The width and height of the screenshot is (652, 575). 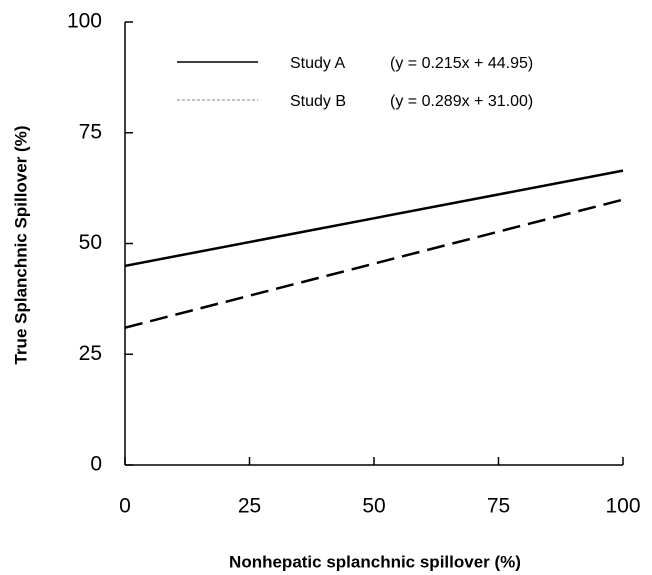 I want to click on y-tick-label: 50, so click(x=90, y=242).